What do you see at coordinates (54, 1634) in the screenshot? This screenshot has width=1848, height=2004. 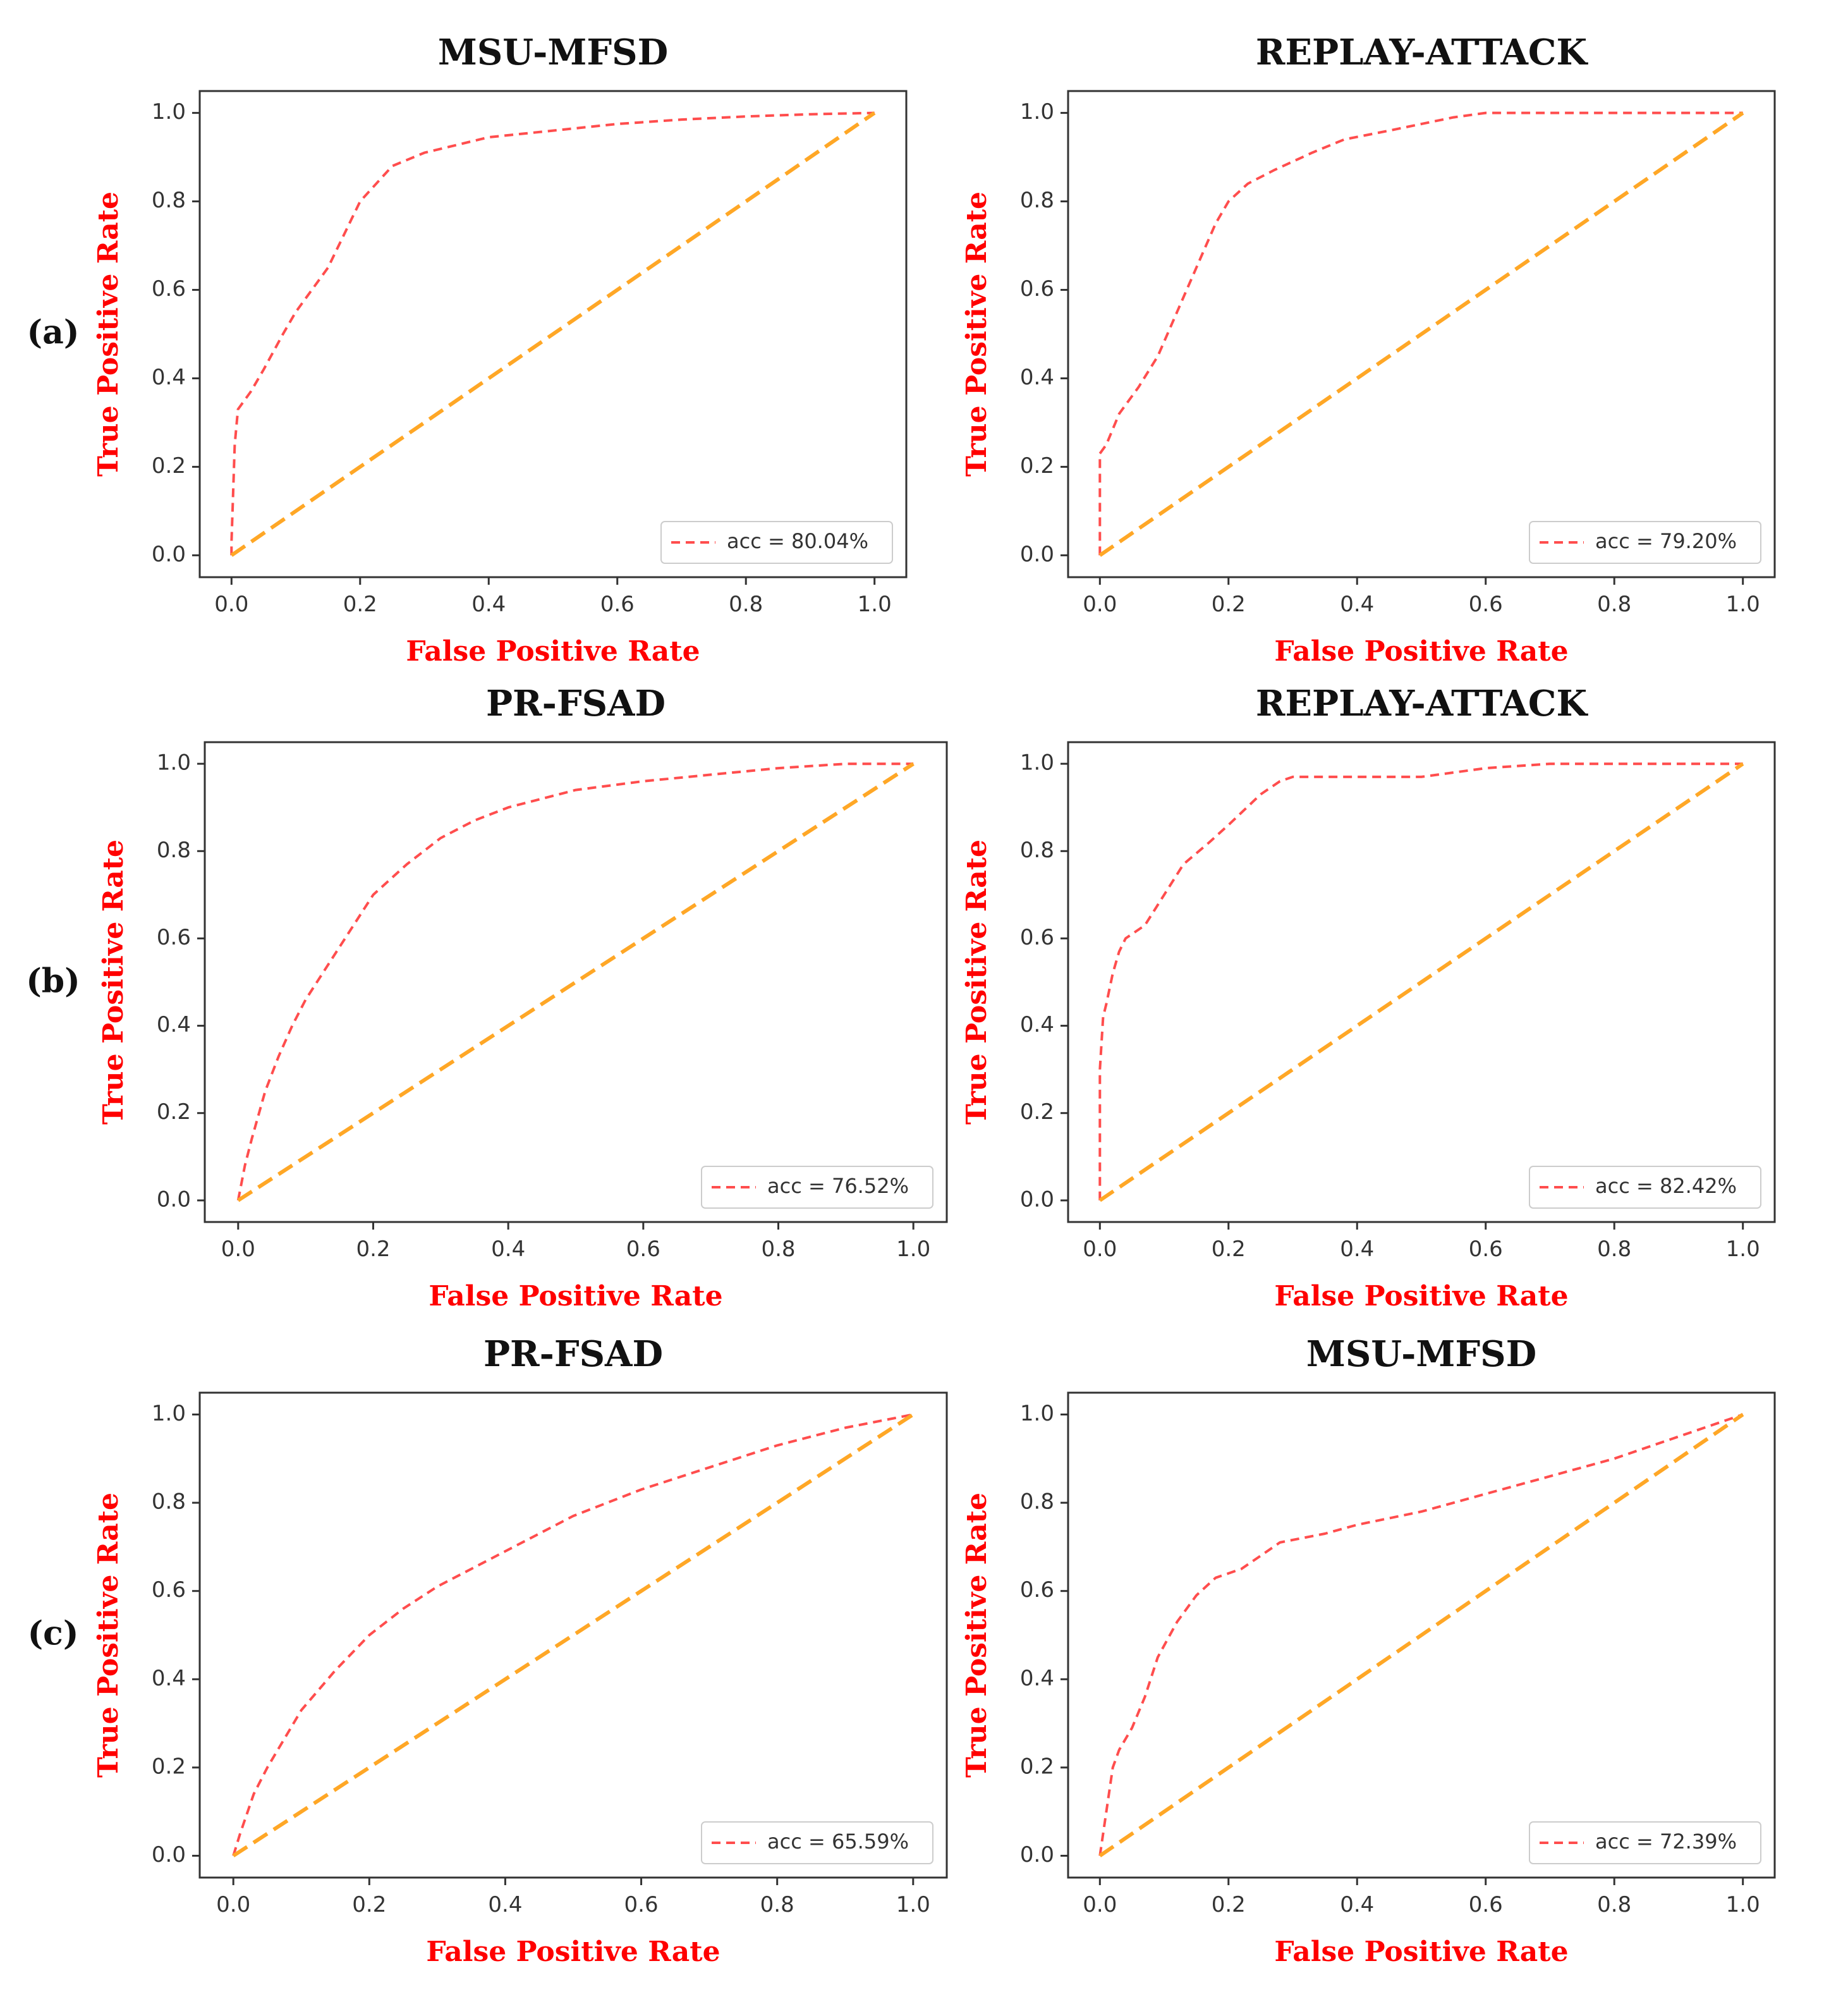 I see `row-label: (c)` at bounding box center [54, 1634].